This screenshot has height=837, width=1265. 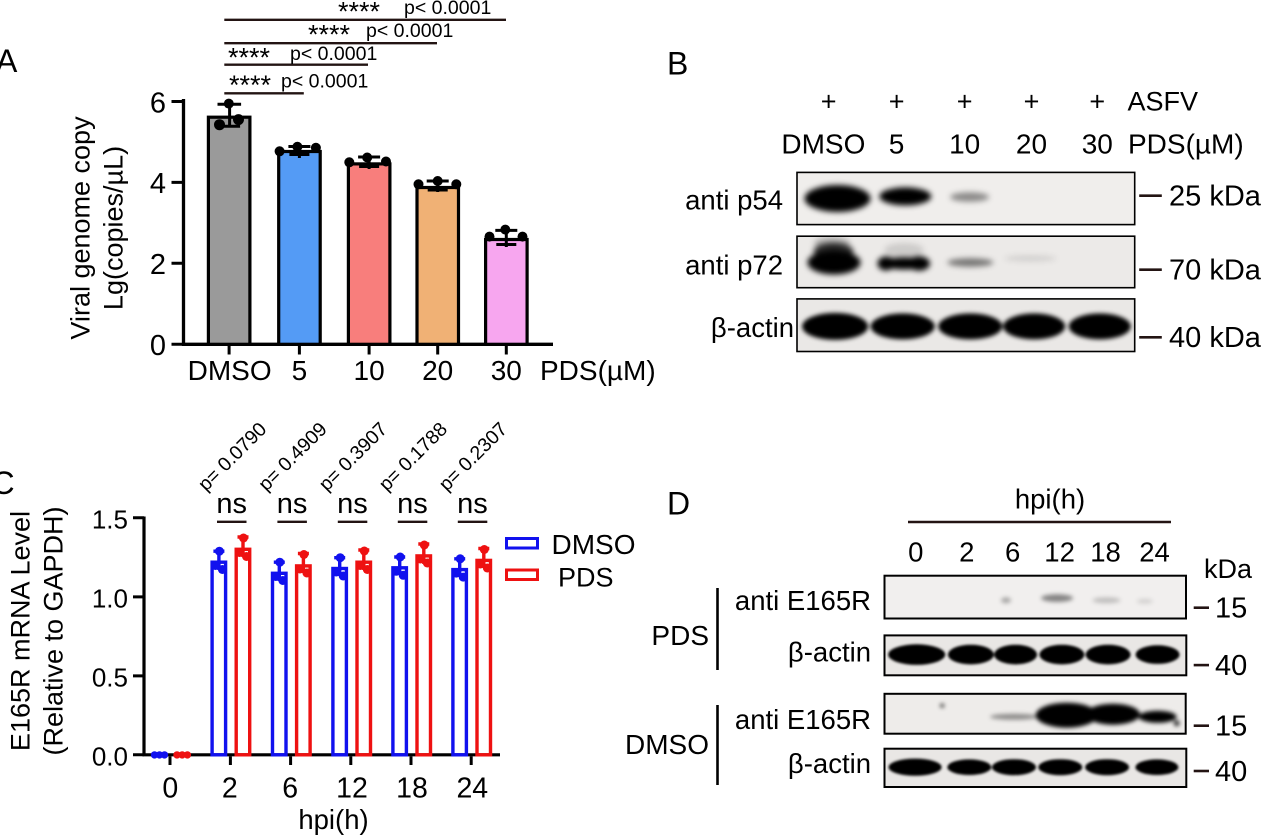 What do you see at coordinates (7, 483) in the screenshot?
I see `svg-text: C` at bounding box center [7, 483].